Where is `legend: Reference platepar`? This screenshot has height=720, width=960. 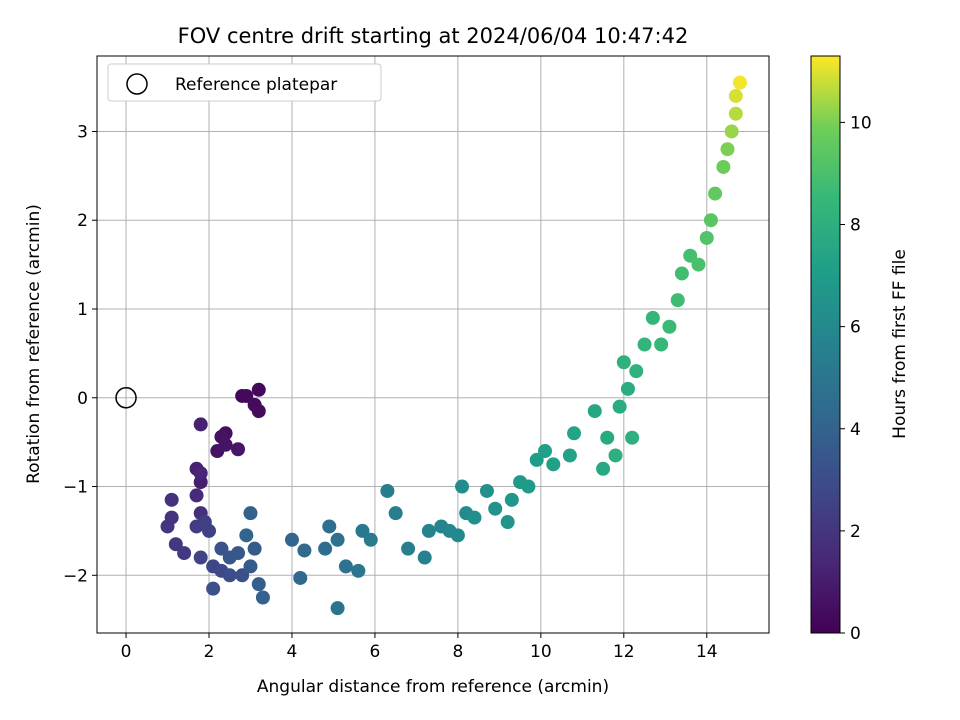 legend: Reference platepar is located at coordinates (244, 82).